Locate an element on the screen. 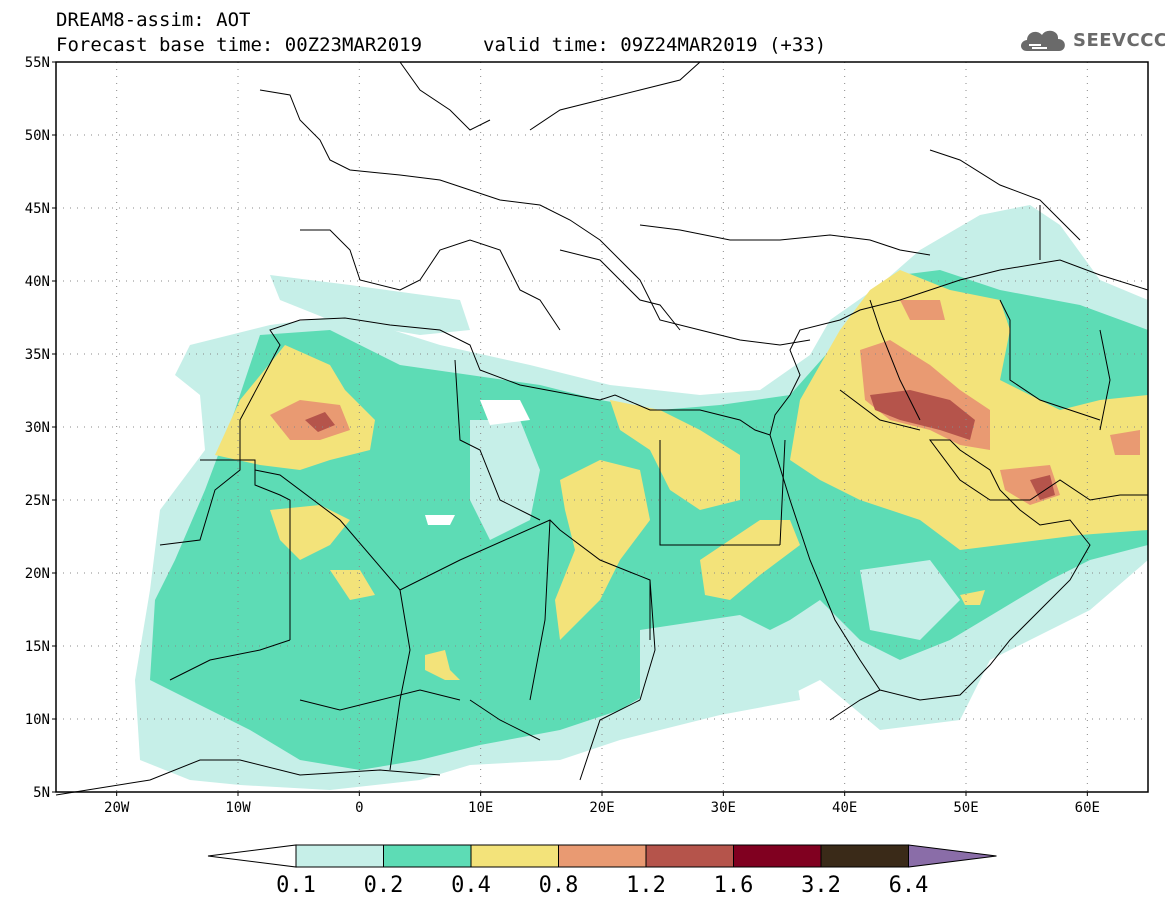 The image size is (1165, 905). colorbar-label: 6.4 is located at coordinates (909, 885).